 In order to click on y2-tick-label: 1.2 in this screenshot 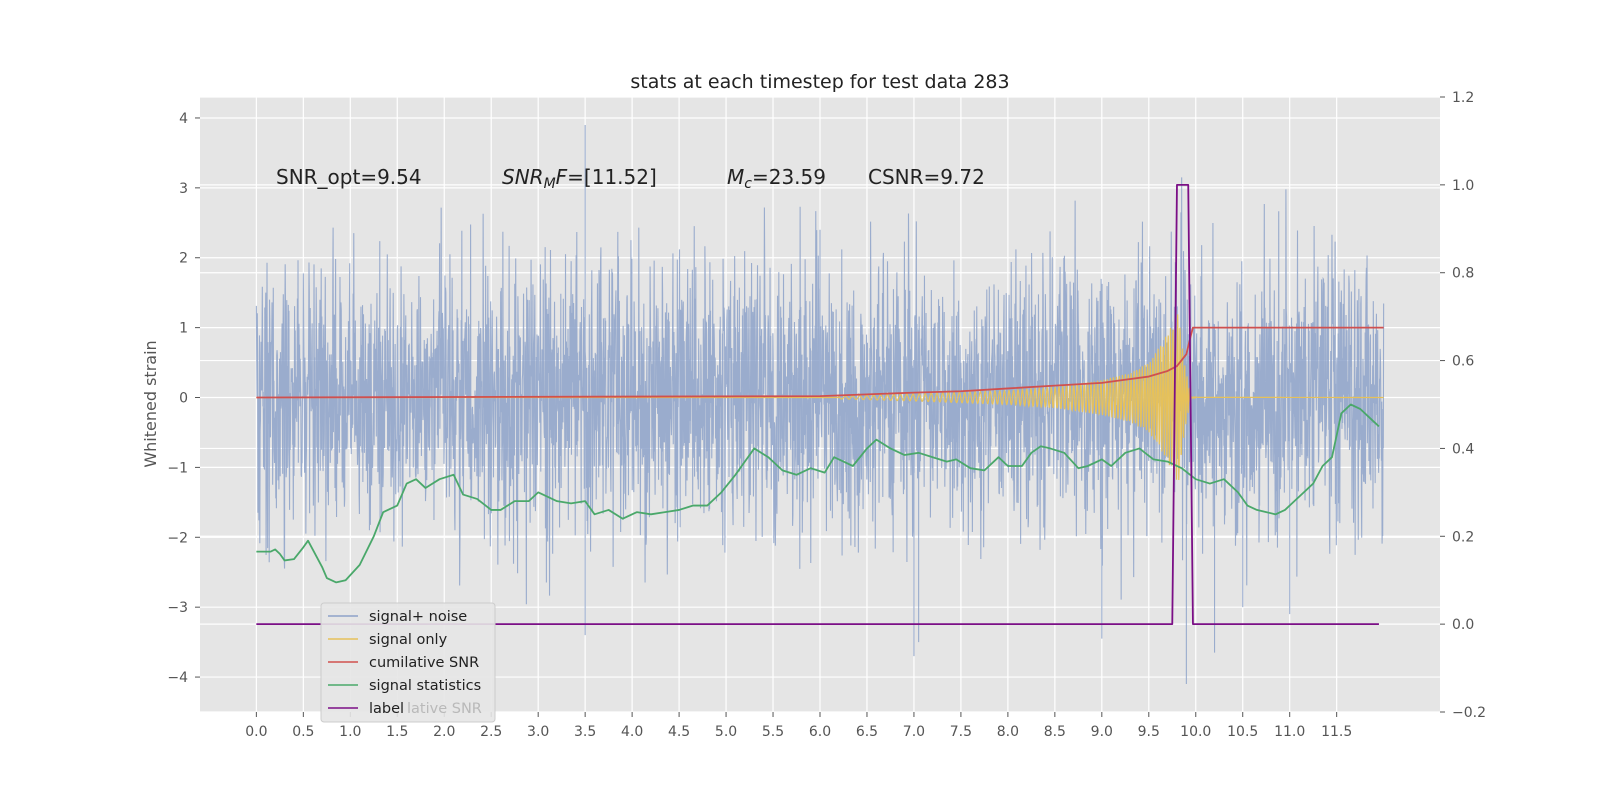, I will do `click(1463, 98)`.